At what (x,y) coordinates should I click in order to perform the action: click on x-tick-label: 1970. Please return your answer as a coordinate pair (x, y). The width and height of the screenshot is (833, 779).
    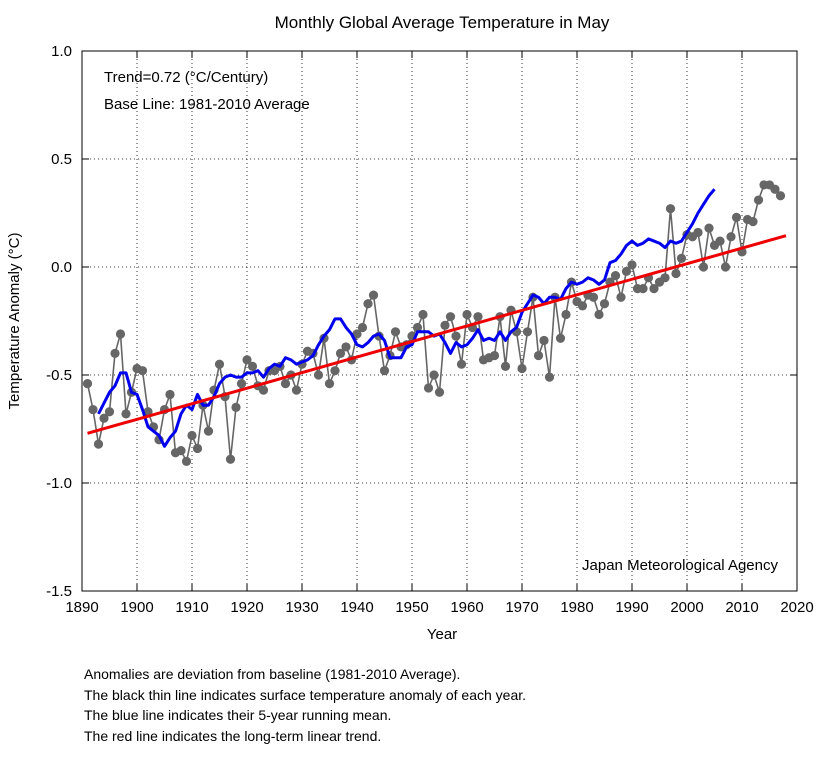
    Looking at the image, I should click on (521, 607).